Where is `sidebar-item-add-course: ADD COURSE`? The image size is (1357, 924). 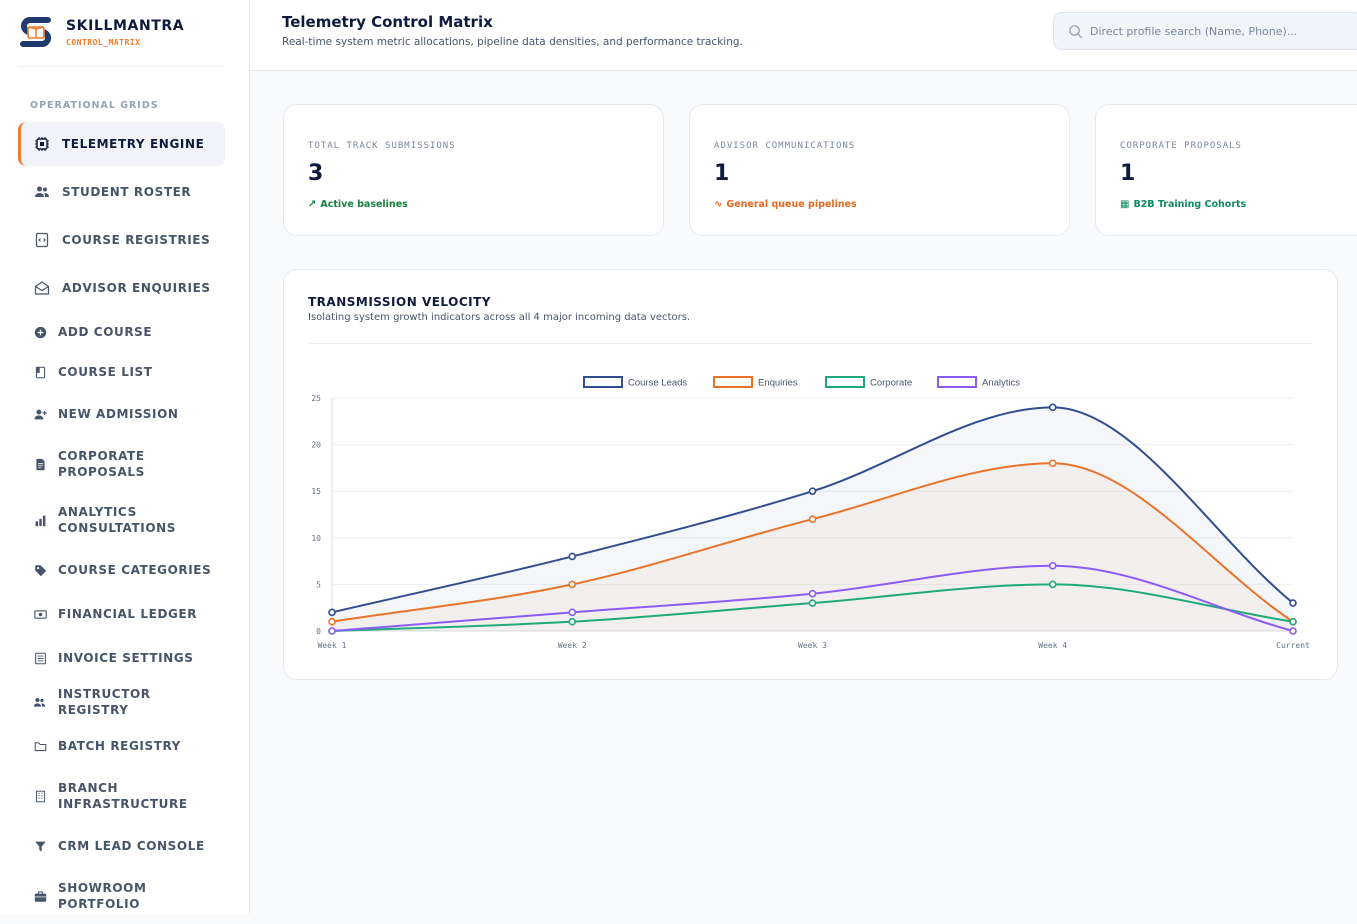 sidebar-item-add-course: ADD COURSE is located at coordinates (121, 332).